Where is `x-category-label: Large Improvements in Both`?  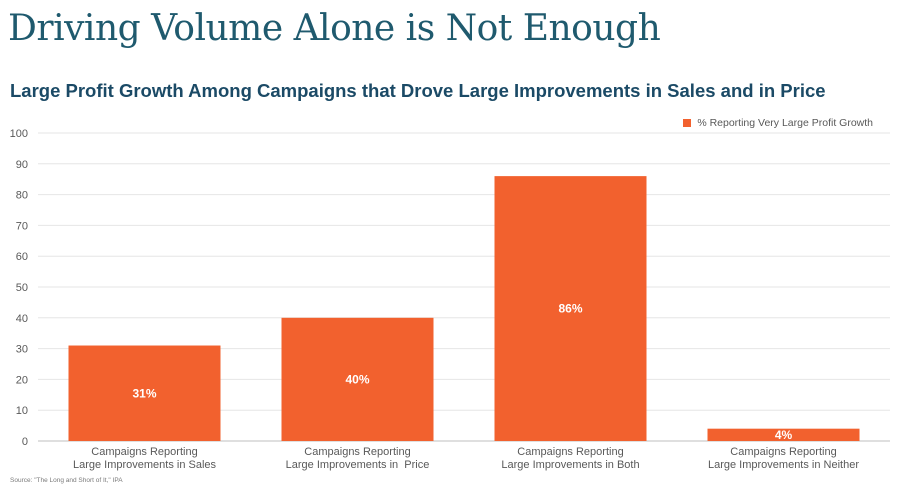 x-category-label: Large Improvements in Both is located at coordinates (570, 465).